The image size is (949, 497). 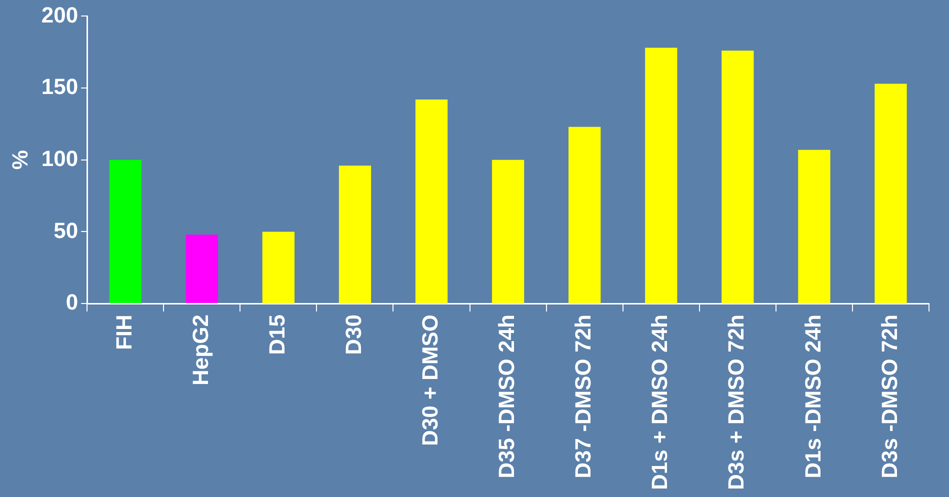 What do you see at coordinates (583, 396) in the screenshot?
I see `x-tick-label: D37 -DMSO 72h` at bounding box center [583, 396].